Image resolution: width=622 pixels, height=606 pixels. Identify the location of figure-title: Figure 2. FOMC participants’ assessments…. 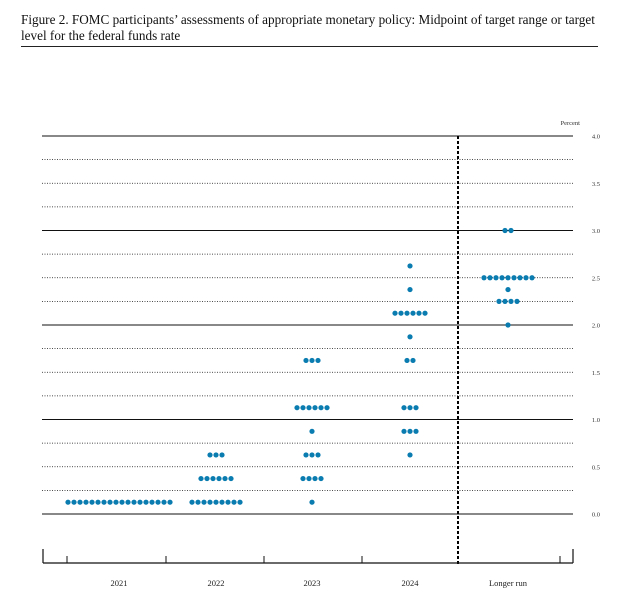
(308, 27).